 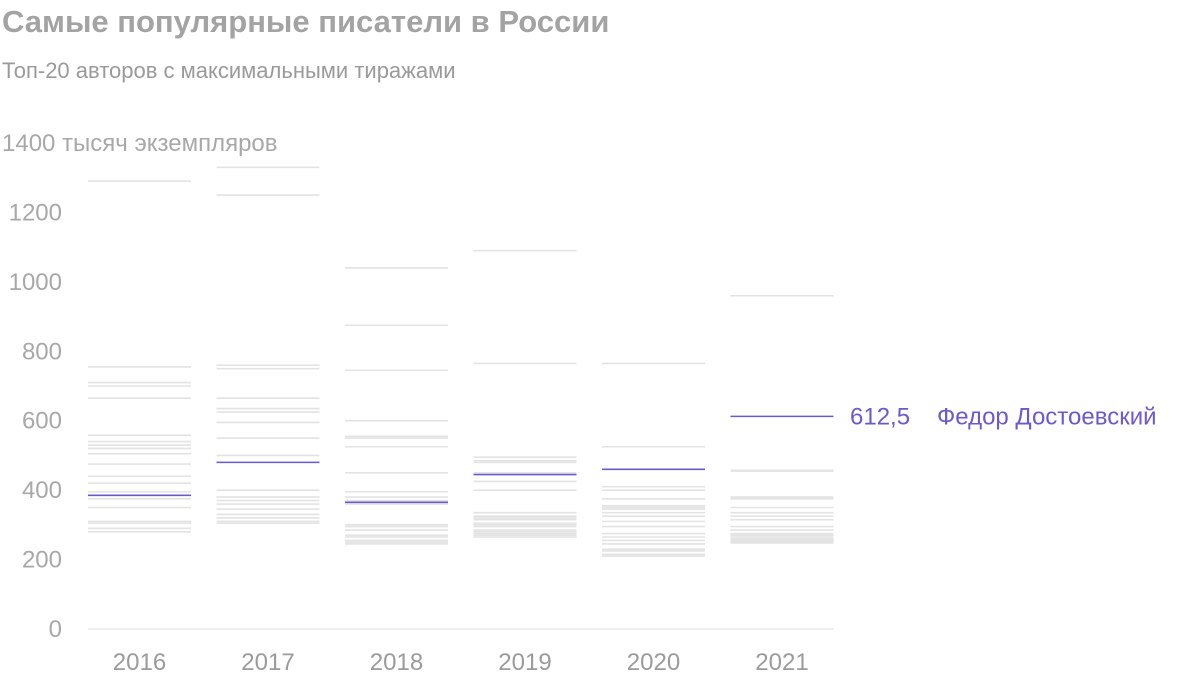 I want to click on x-tick-label: 2021, so click(x=781, y=662).